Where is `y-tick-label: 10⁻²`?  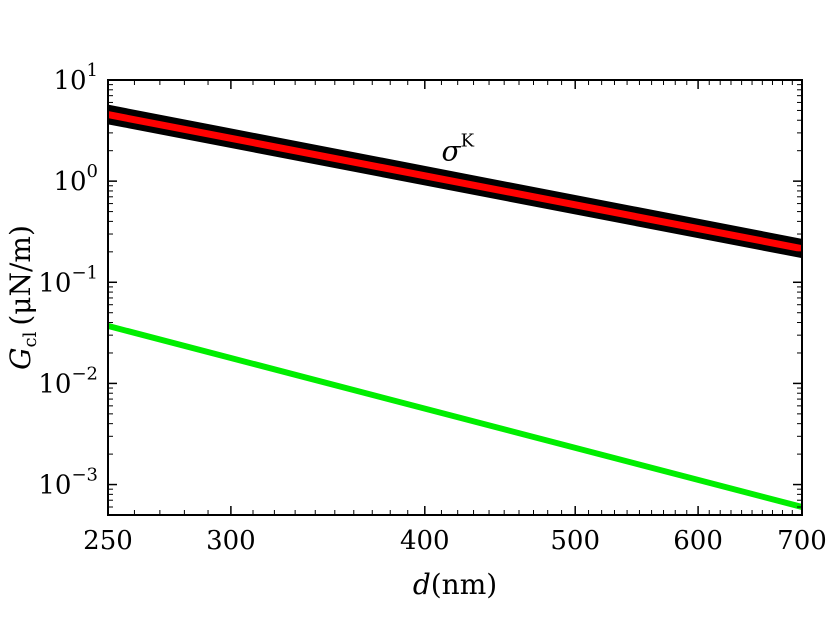
y-tick-label: 10⁻² is located at coordinates (68, 381).